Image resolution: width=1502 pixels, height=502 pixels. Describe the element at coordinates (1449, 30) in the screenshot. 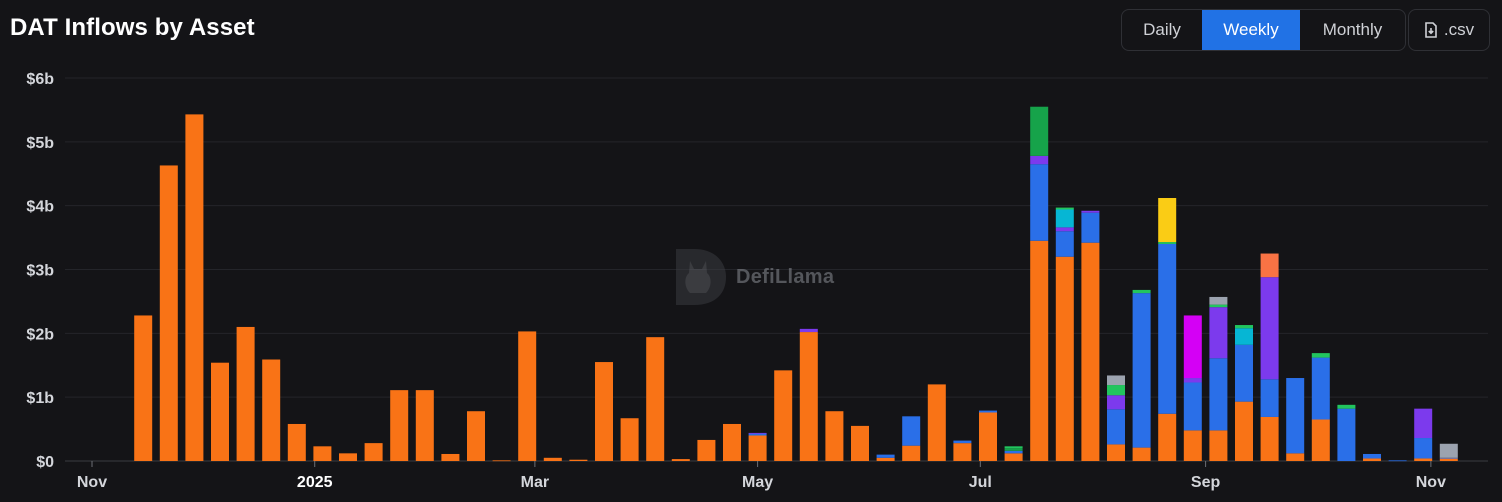

I see `csv-download-button: .csv` at that location.